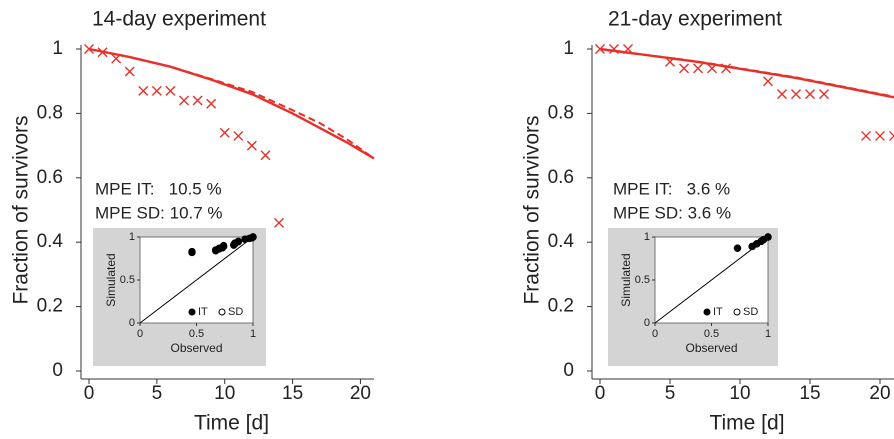 The width and height of the screenshot is (894, 439). I want to click on annotation: MPE SD: 10.7 %, so click(159, 212).